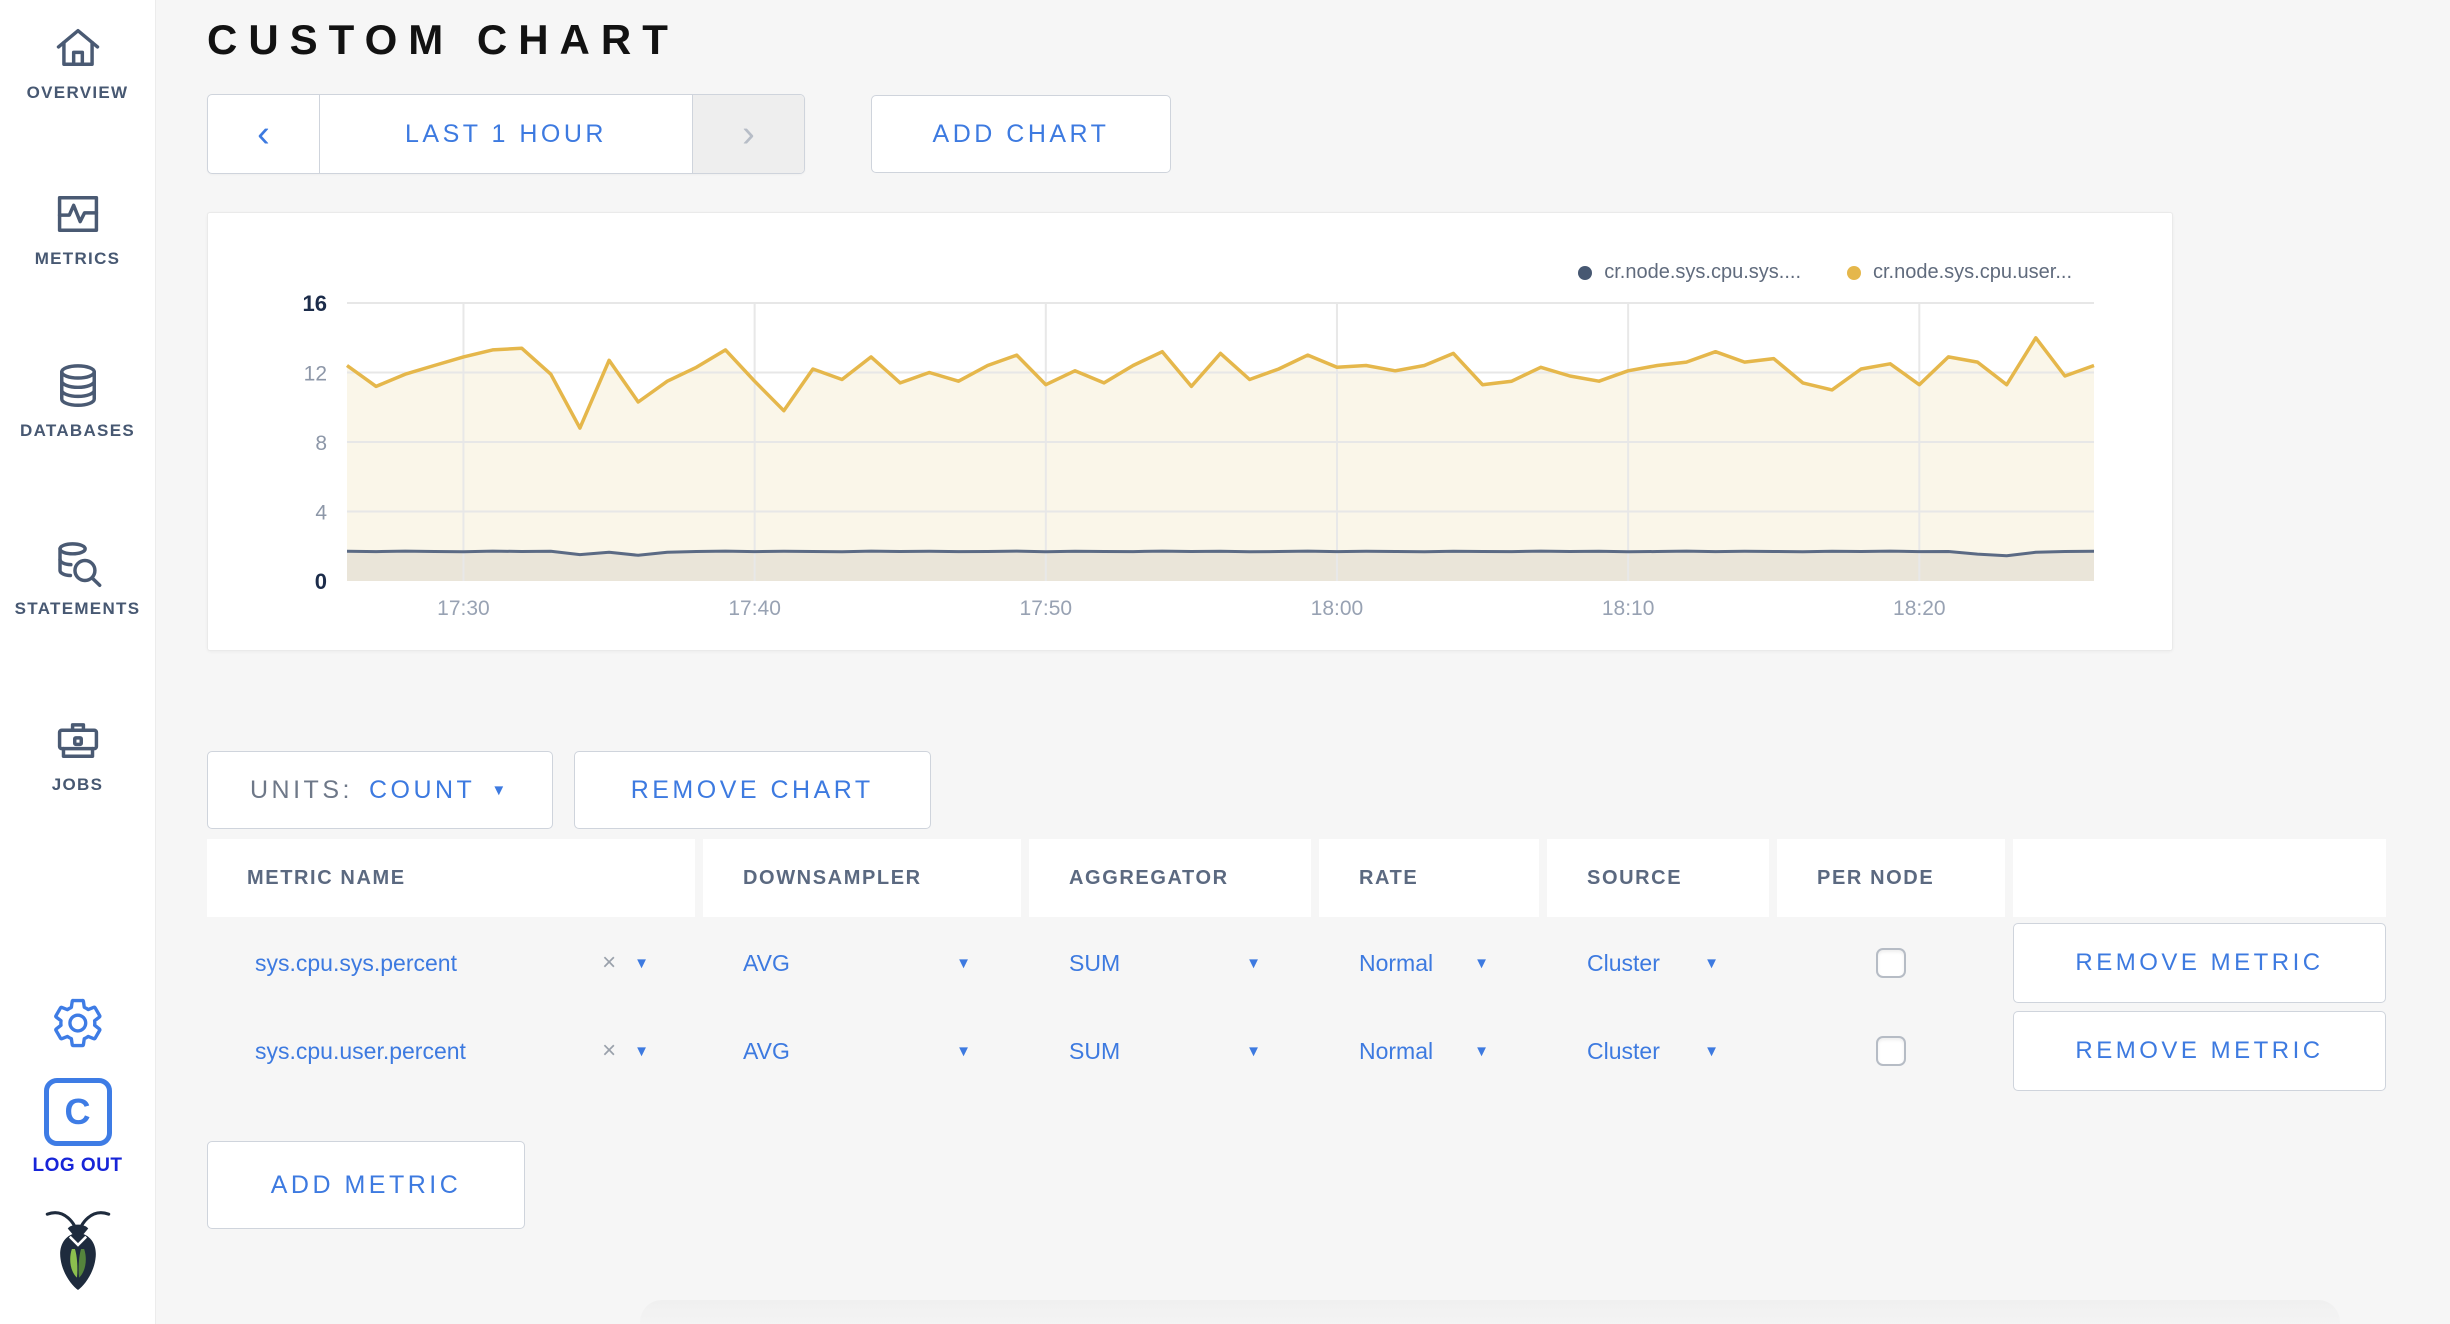  What do you see at coordinates (321, 513) in the screenshot?
I see `svg-text: 4` at bounding box center [321, 513].